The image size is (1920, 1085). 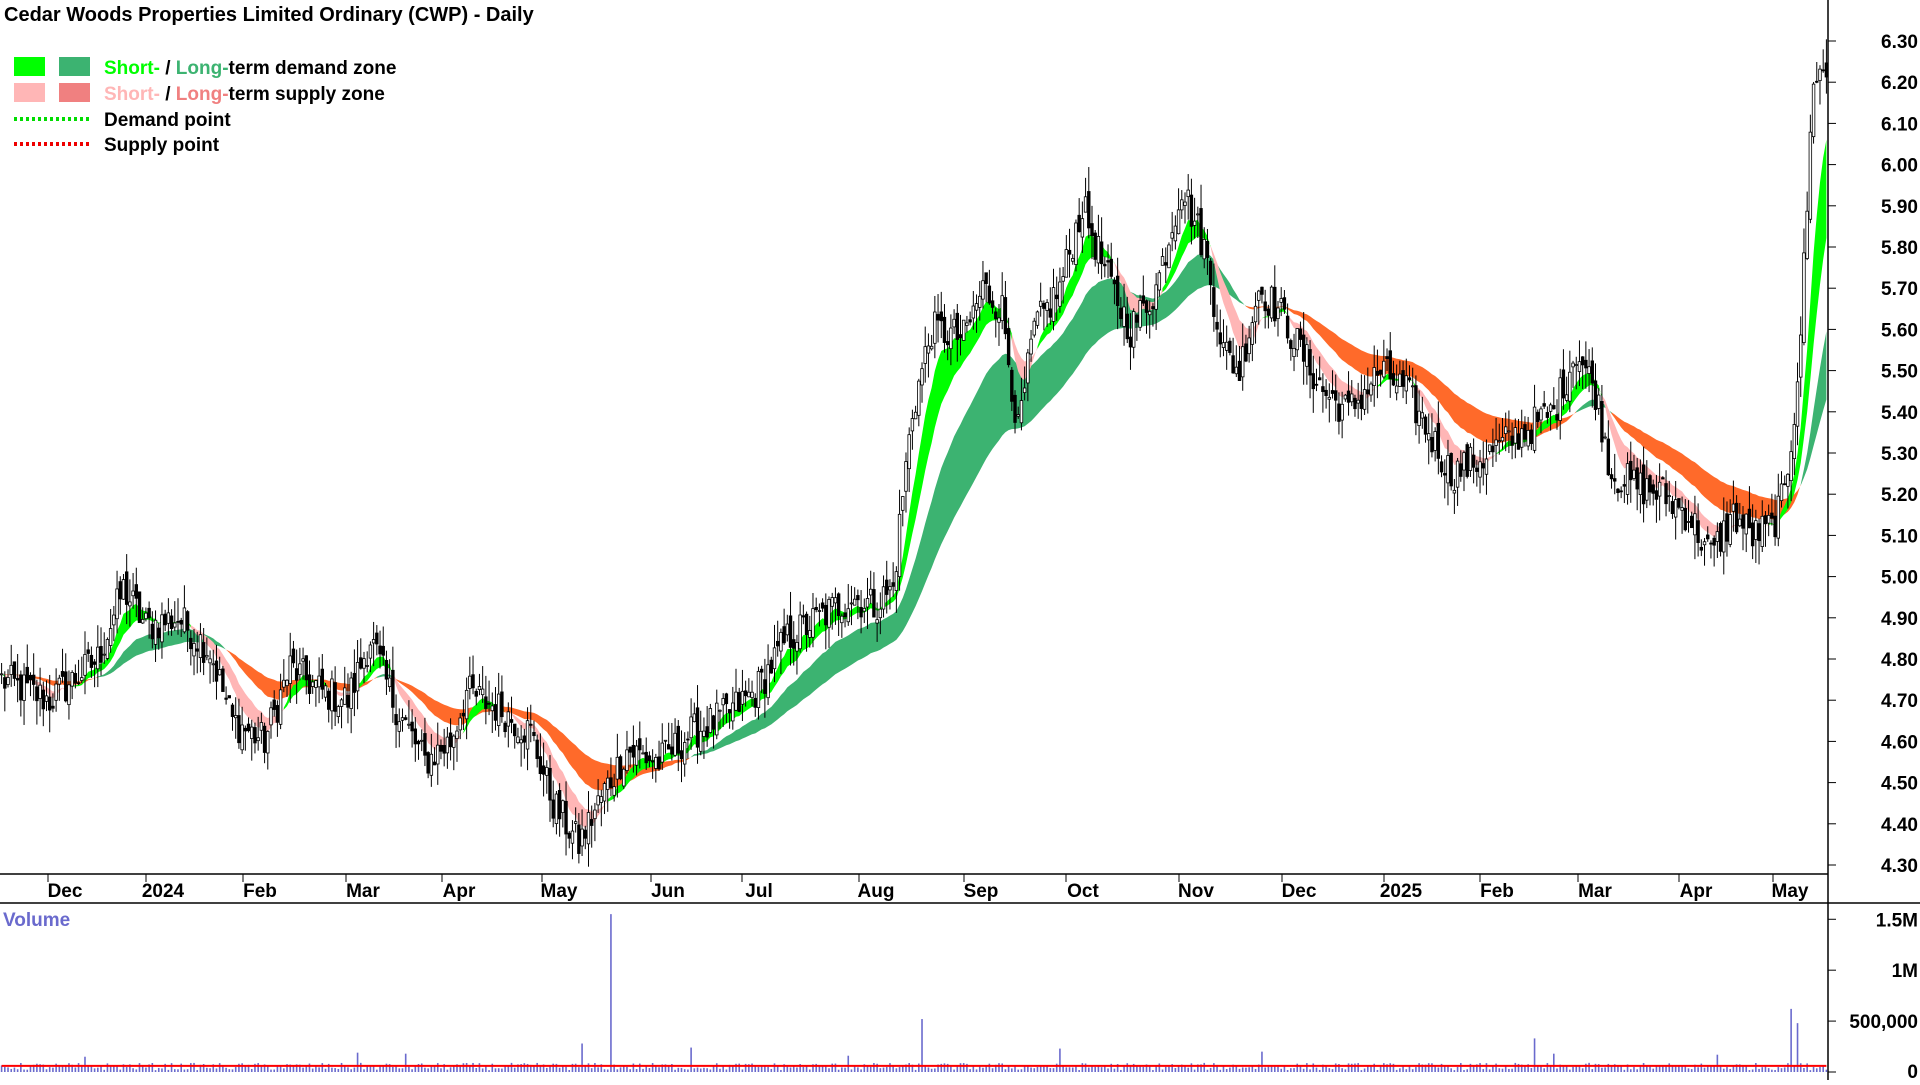 What do you see at coordinates (168, 68) in the screenshot?
I see `legend-demand-sep: /` at bounding box center [168, 68].